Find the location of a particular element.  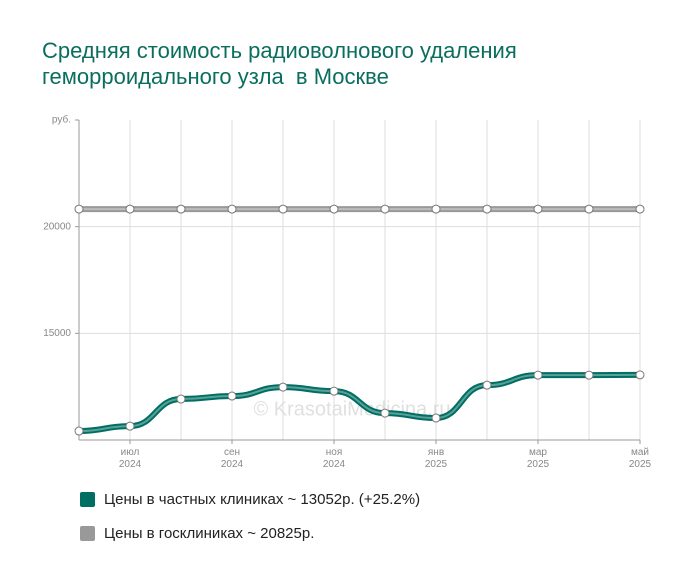

x-tick-label: ноя 2024 is located at coordinates (334, 458).